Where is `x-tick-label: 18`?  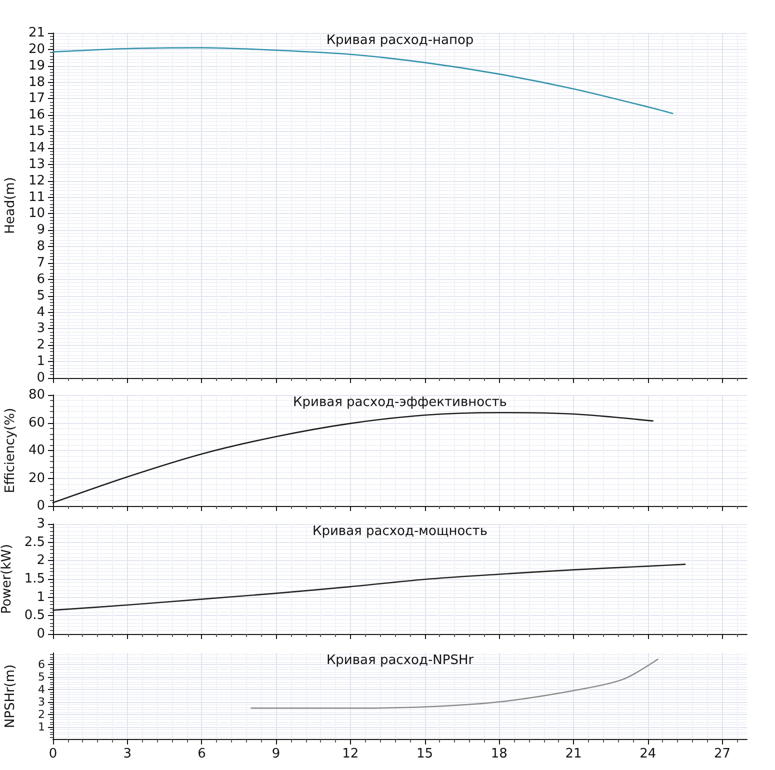 x-tick-label: 18 is located at coordinates (499, 754).